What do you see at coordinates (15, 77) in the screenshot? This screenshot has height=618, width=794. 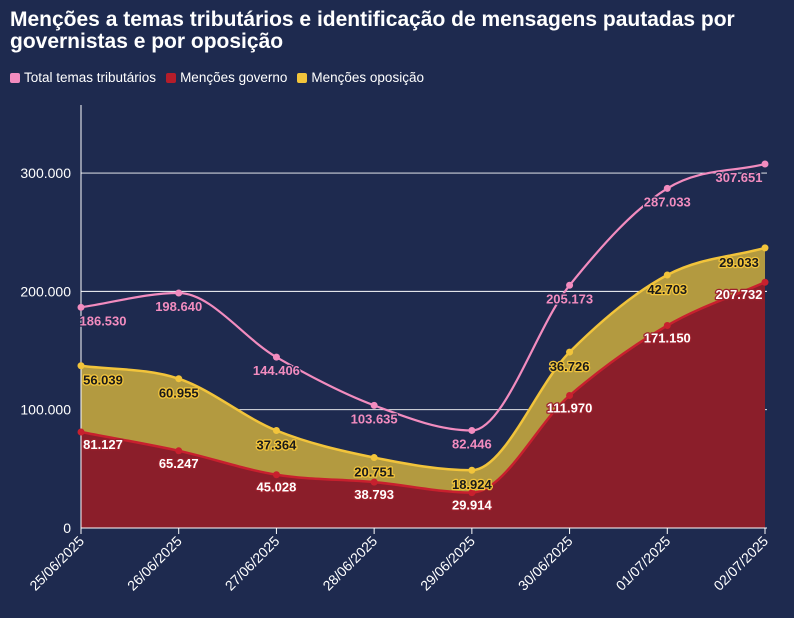 I see `legend-swatch-total` at bounding box center [15, 77].